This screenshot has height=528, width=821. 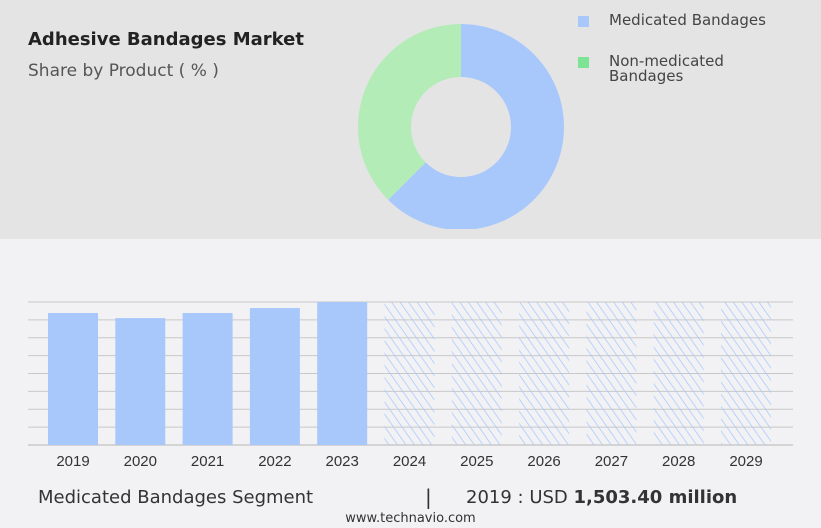 I want to click on x-tick-2020: 2020, so click(x=140, y=461).